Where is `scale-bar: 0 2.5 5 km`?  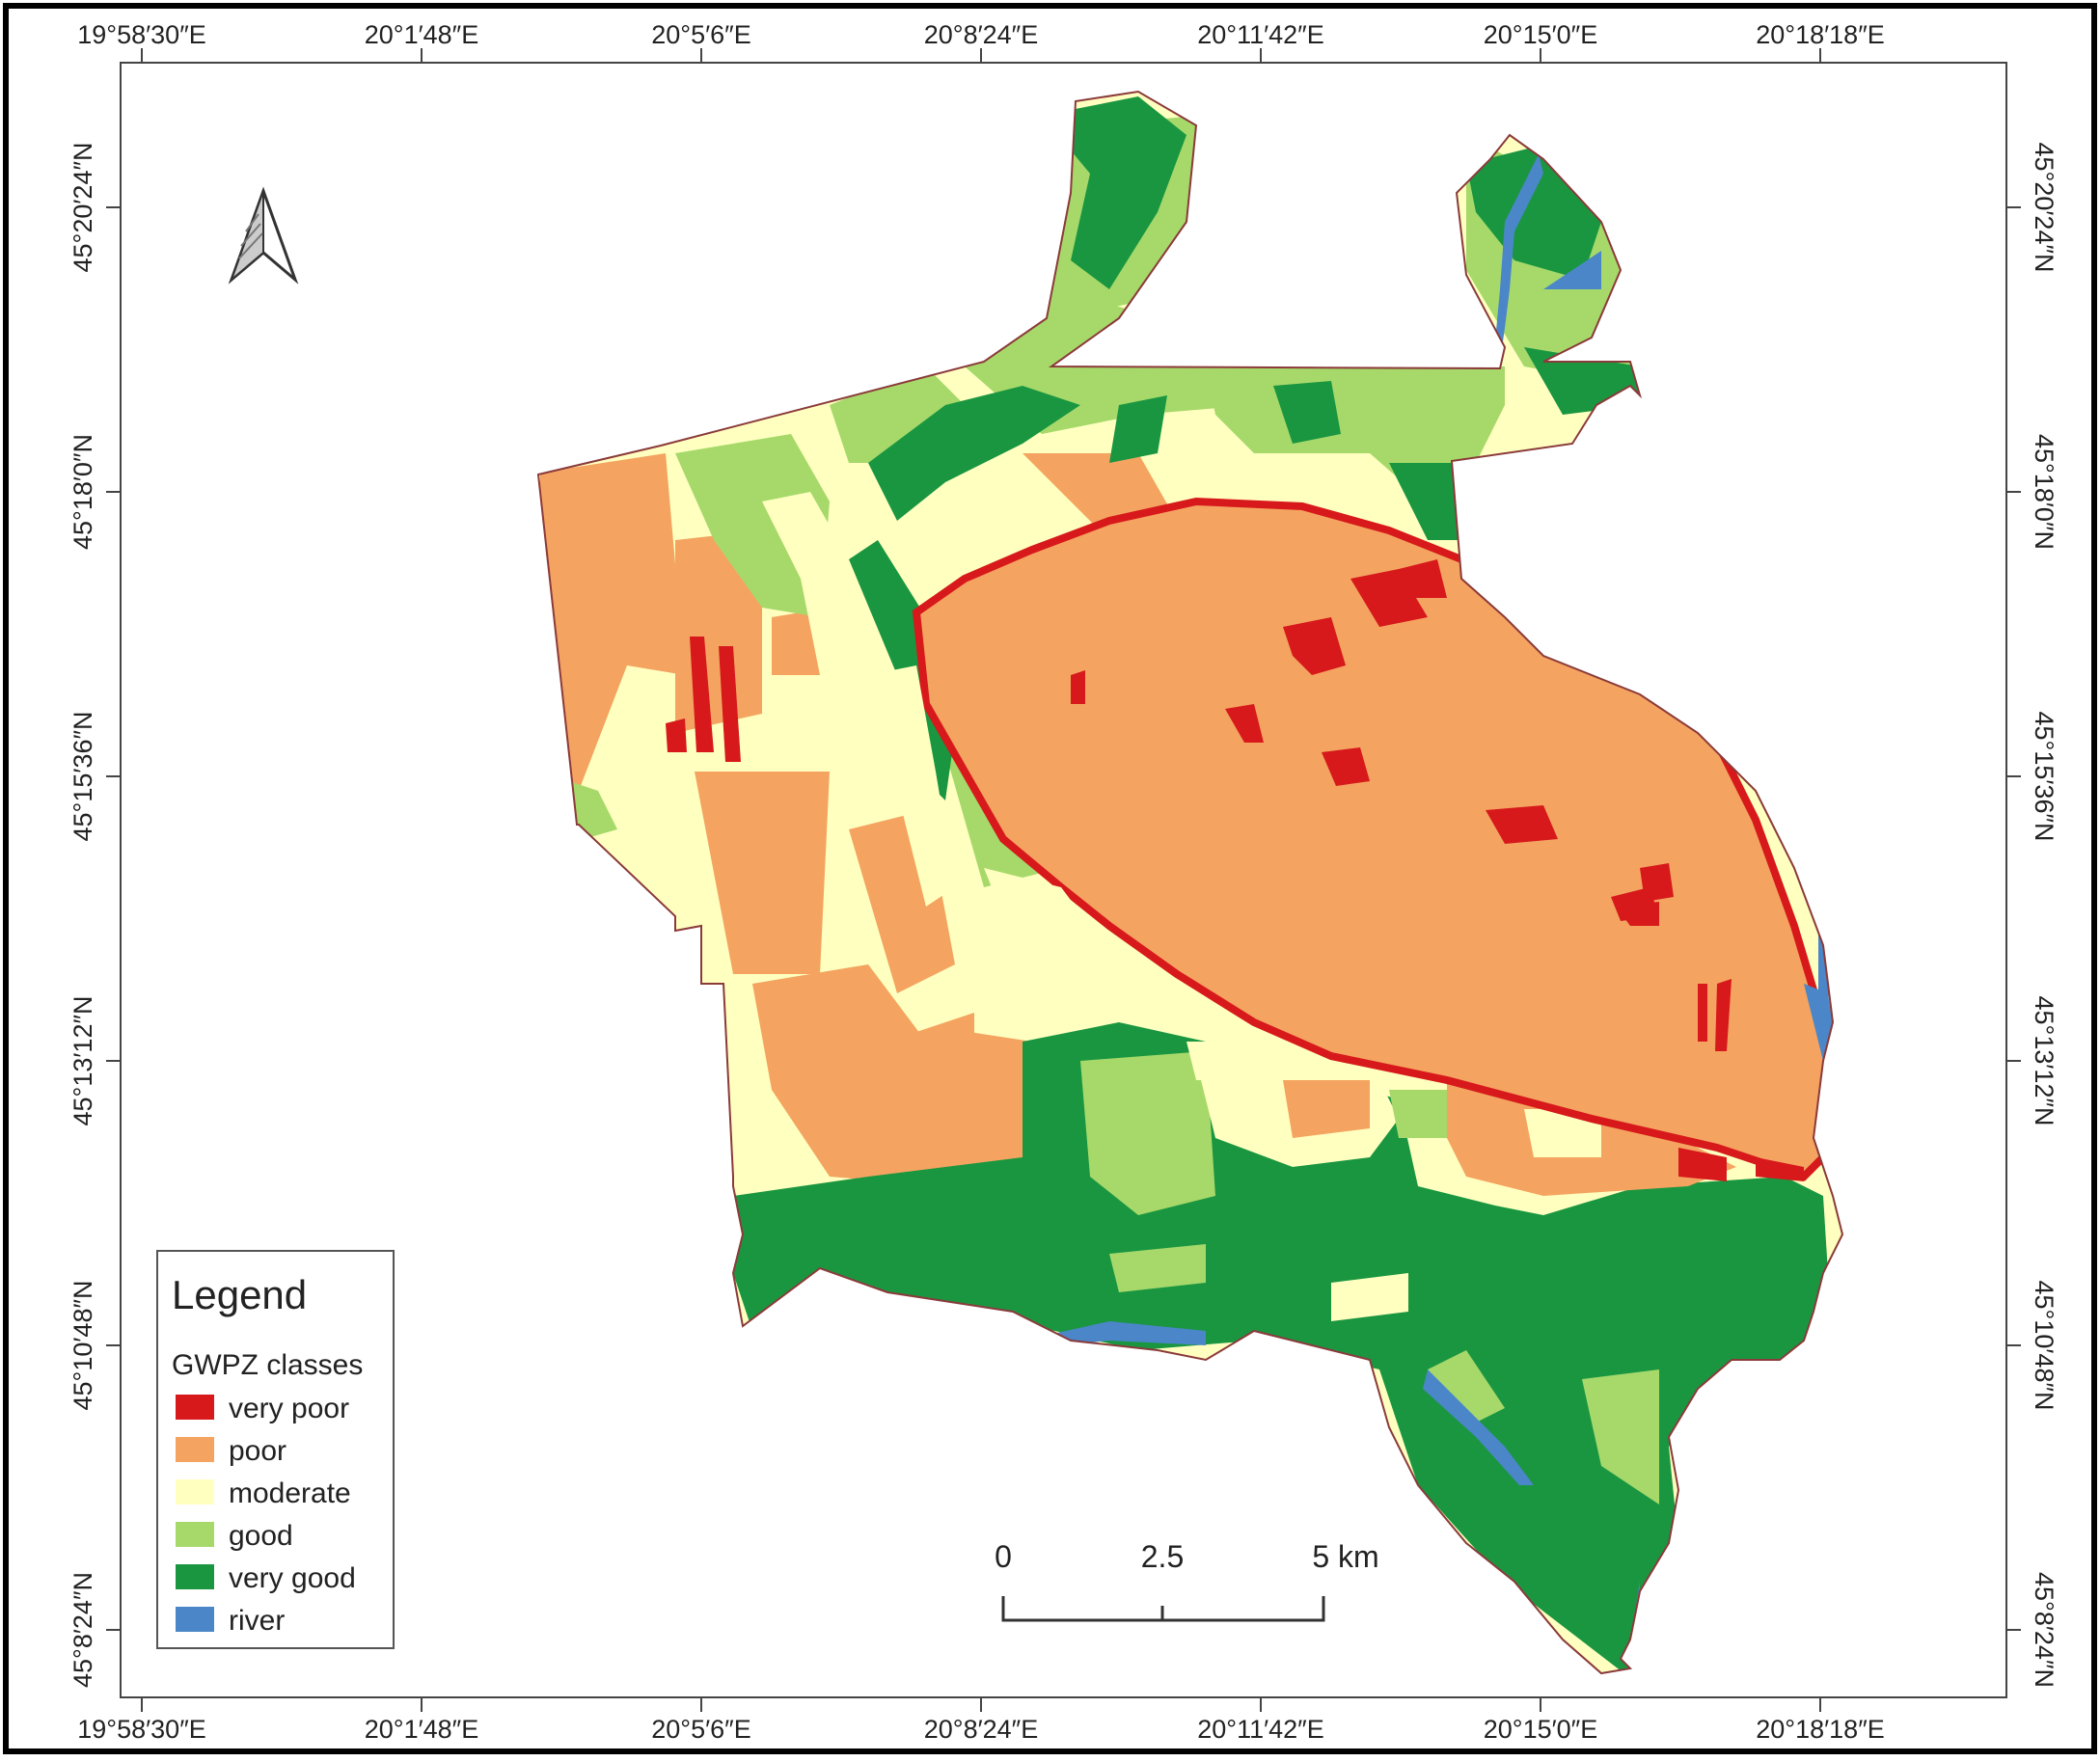 scale-bar: 0 2.5 5 km is located at coordinates (1187, 1580).